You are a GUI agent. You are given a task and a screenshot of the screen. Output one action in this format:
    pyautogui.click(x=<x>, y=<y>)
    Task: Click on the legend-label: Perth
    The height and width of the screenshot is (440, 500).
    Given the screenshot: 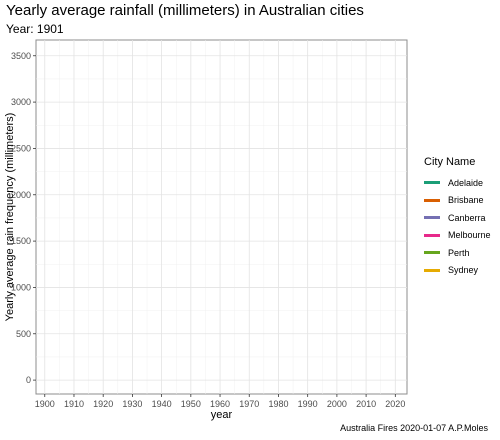 What is the action you would take?
    pyautogui.click(x=459, y=252)
    